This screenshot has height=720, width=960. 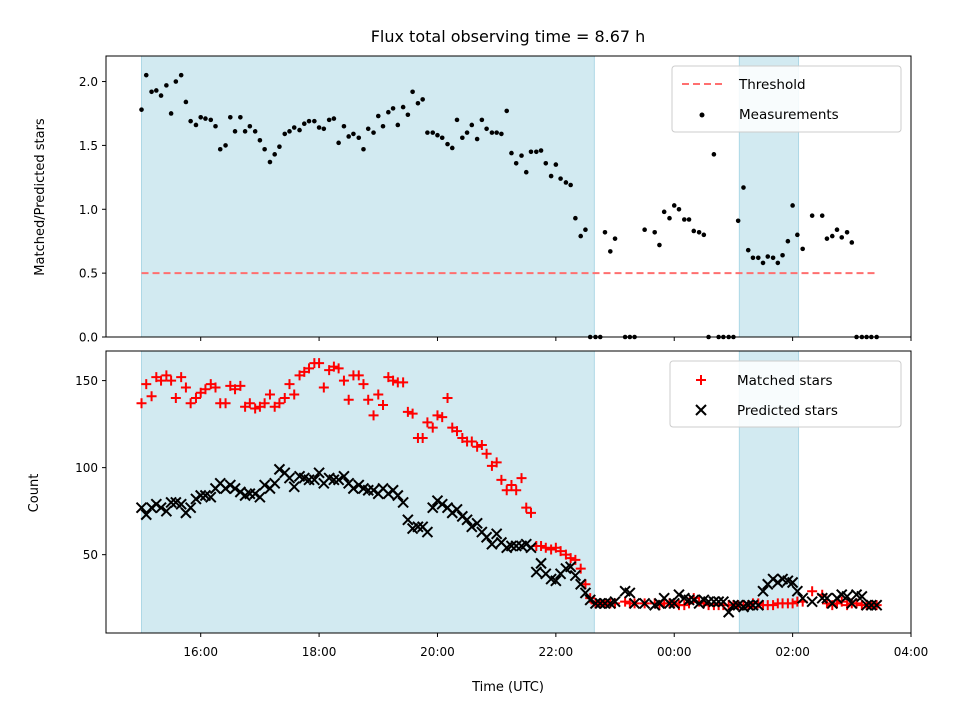 I want to click on x-tick-label: 00:00, so click(x=674, y=652).